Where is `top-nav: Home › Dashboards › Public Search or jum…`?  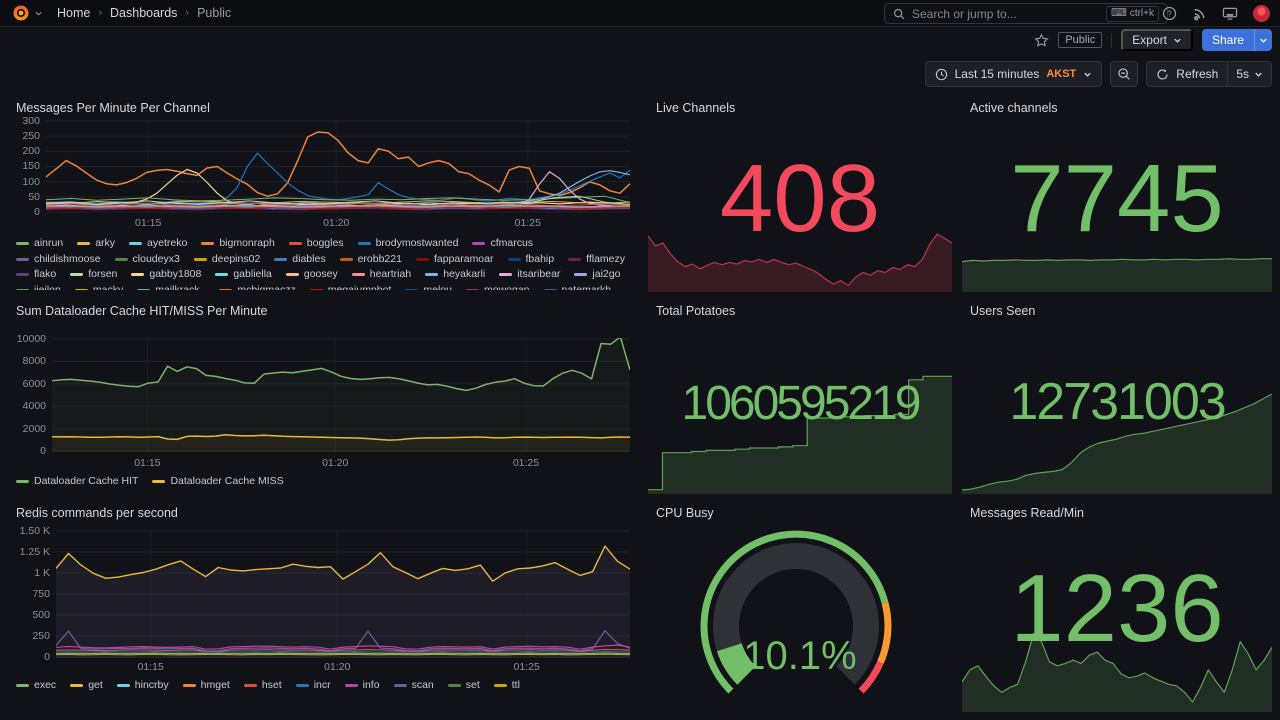 top-nav: Home › Dashboards › Public Search or jum… is located at coordinates (640, 13).